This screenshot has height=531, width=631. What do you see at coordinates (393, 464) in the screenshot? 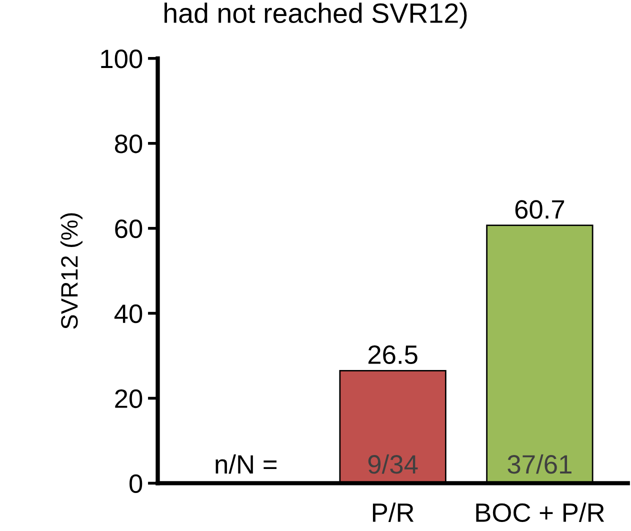
I see `annotation: 9/34` at bounding box center [393, 464].